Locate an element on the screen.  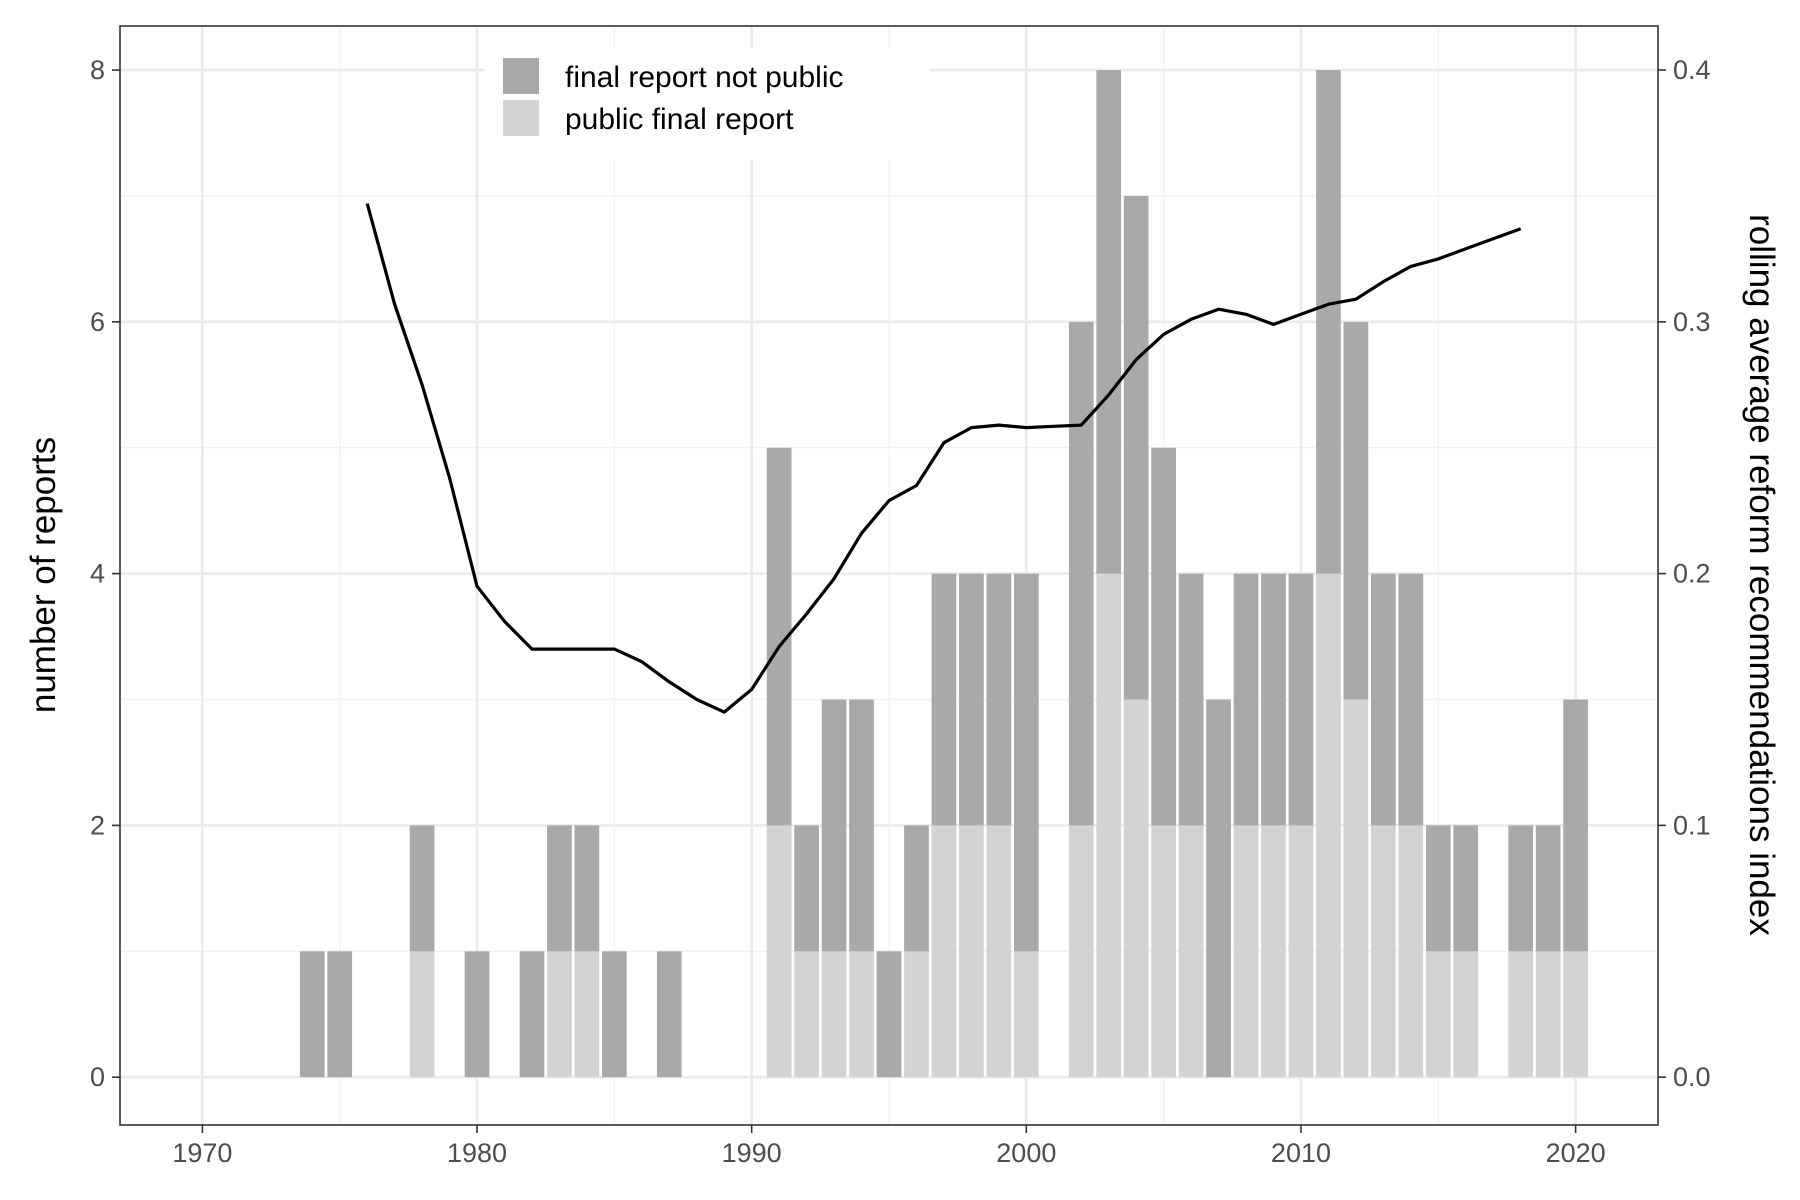
bar-not-public-1999 is located at coordinates (999, 699).